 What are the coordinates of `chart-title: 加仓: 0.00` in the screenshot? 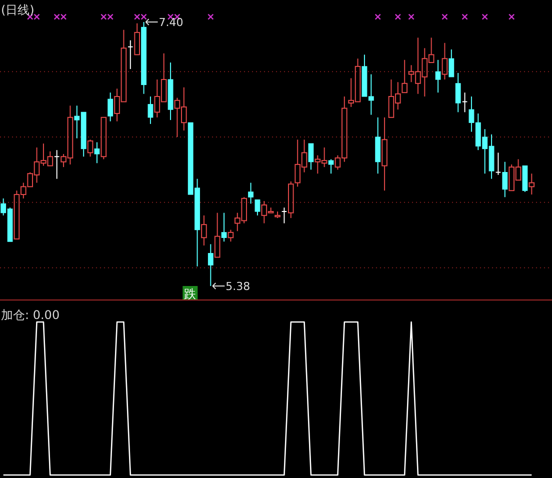 It's located at (30, 315).